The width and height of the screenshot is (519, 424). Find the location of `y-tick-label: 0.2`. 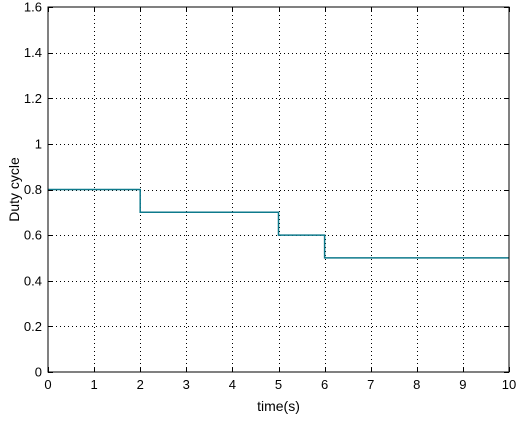

y-tick-label: 0.2 is located at coordinates (33, 326).